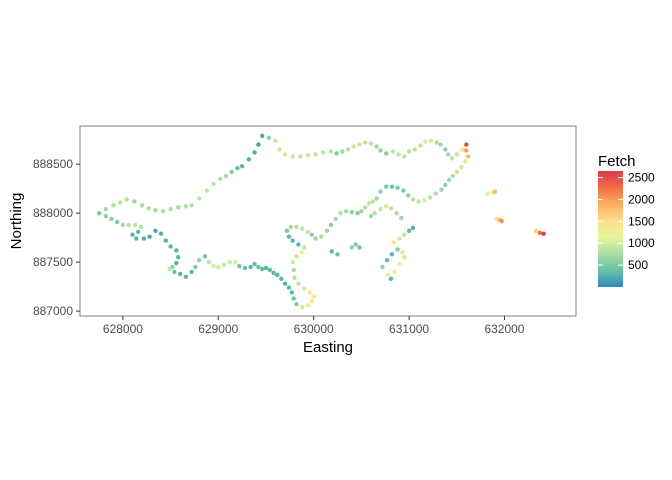 This screenshot has height=480, width=672. What do you see at coordinates (641, 243) in the screenshot?
I see `legend-tick-label: 1000` at bounding box center [641, 243].